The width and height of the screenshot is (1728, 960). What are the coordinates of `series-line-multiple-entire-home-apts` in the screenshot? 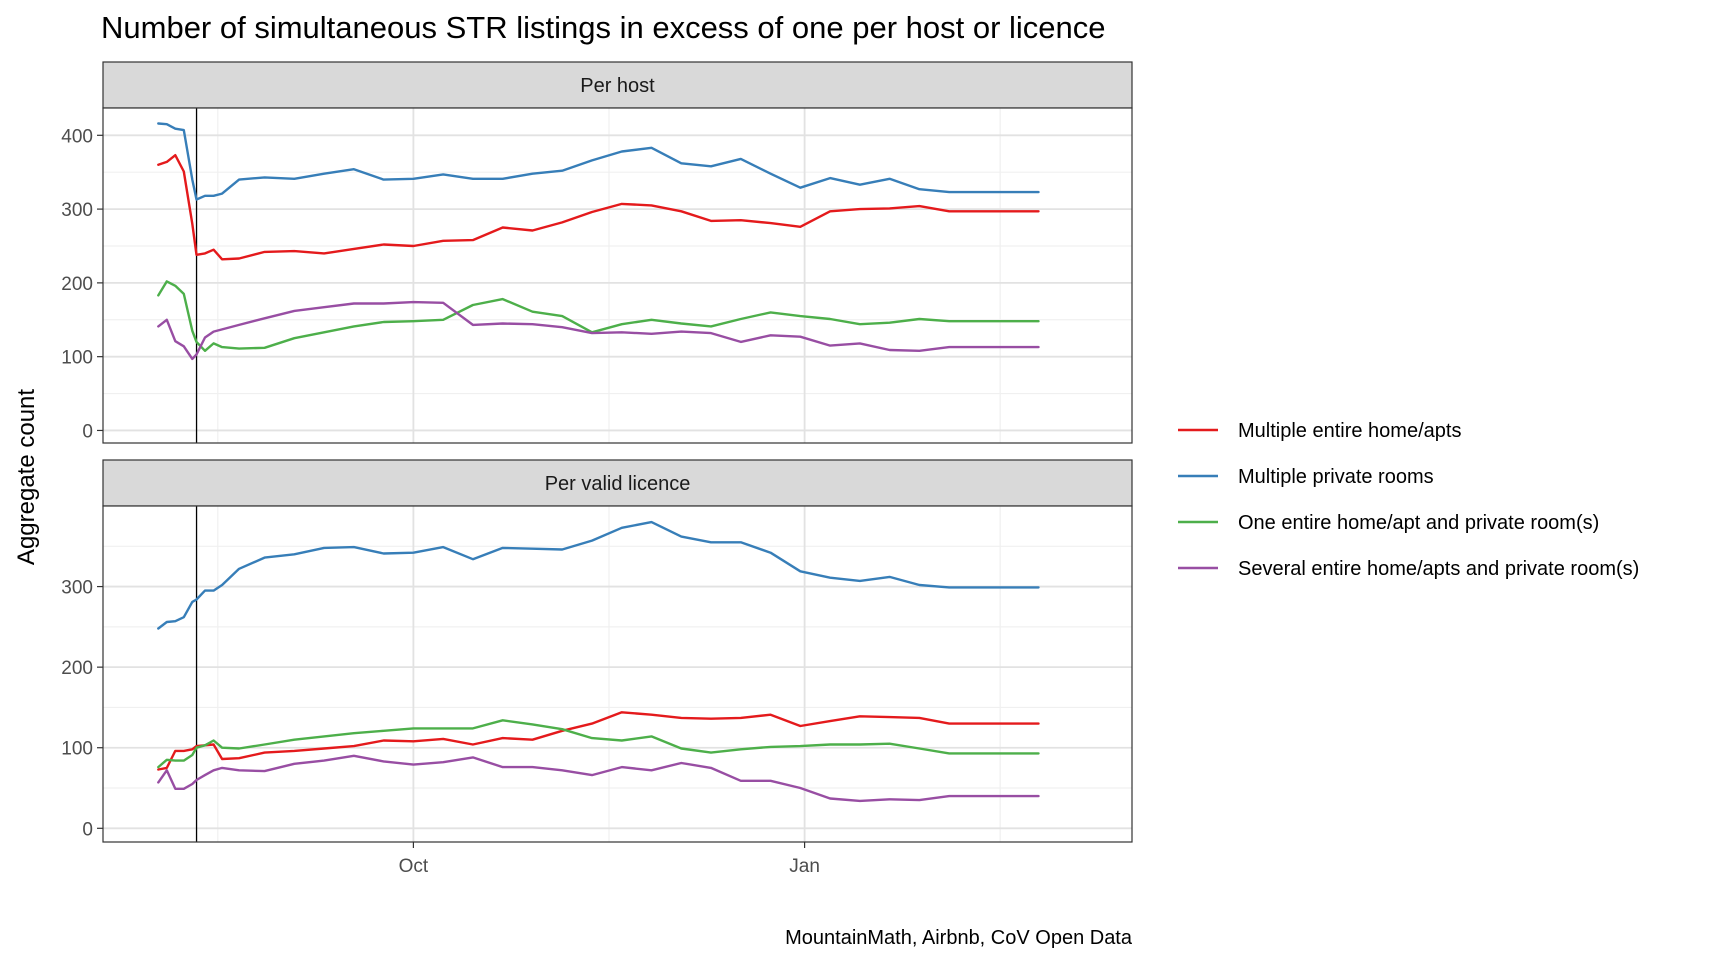 It's located at (598, 207).